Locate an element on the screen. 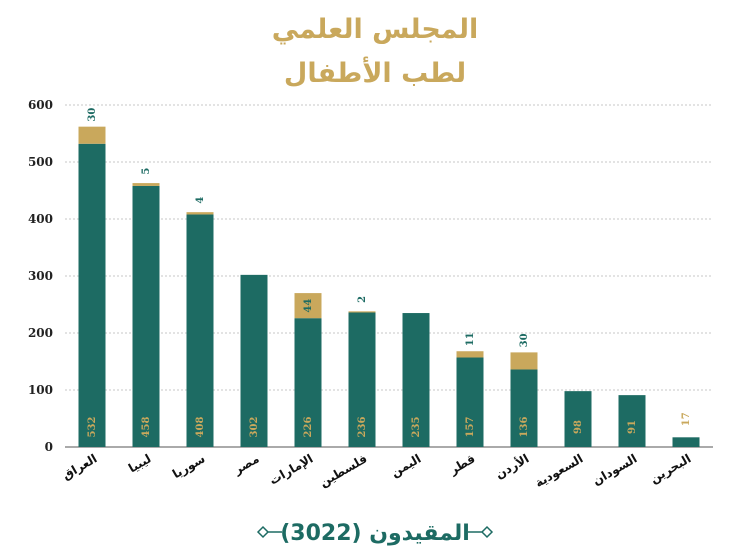 Image resolution: width=750 pixels, height=557 pixels. x-tick-label: البحرين is located at coordinates (671, 468).